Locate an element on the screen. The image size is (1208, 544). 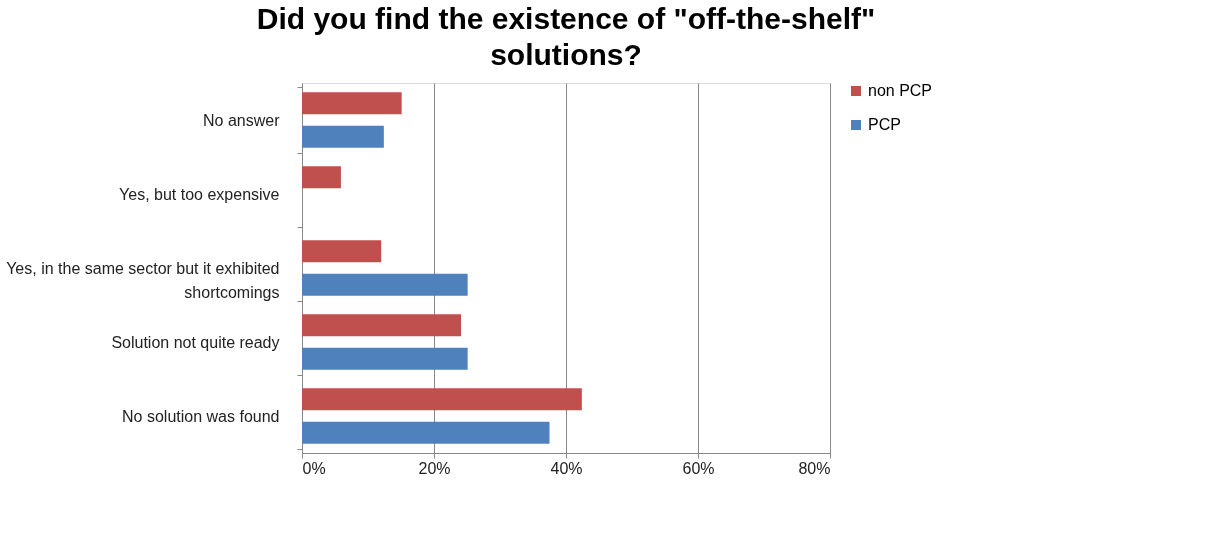
x-tick-label: 80% is located at coordinates (814, 468).